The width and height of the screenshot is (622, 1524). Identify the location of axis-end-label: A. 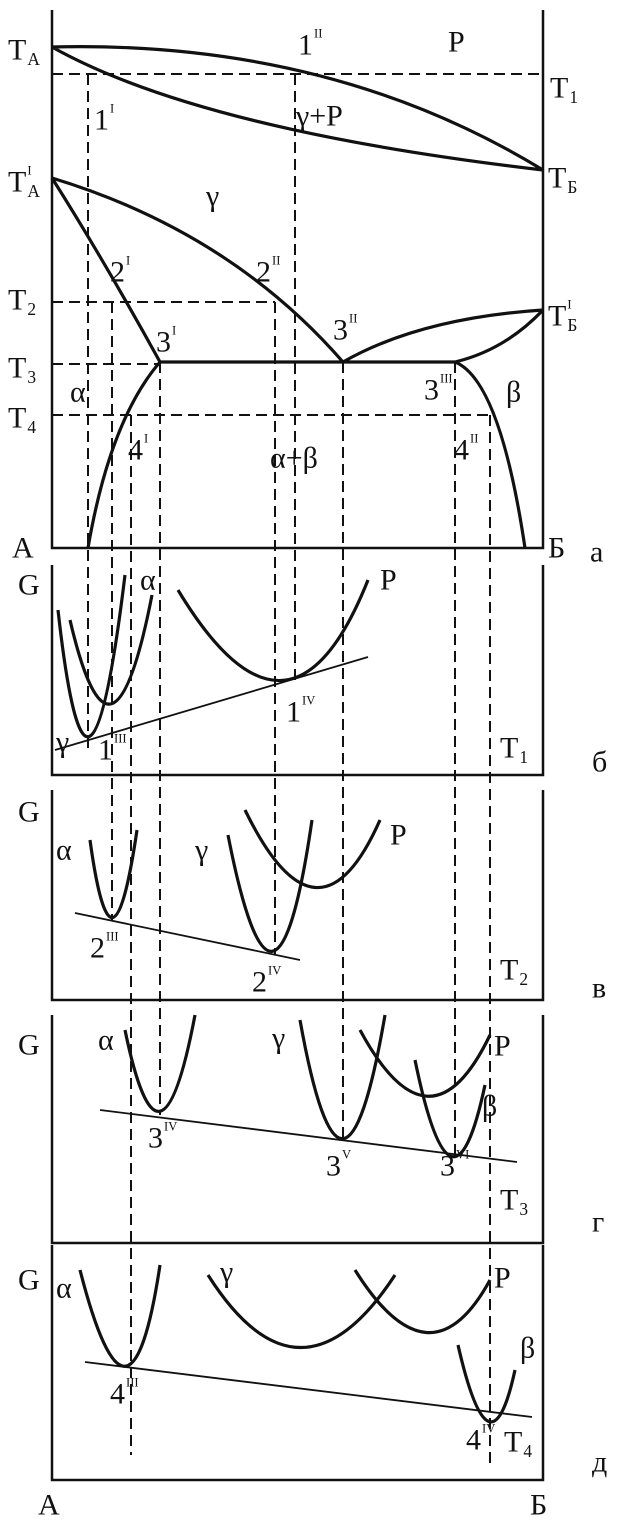
(23, 548).